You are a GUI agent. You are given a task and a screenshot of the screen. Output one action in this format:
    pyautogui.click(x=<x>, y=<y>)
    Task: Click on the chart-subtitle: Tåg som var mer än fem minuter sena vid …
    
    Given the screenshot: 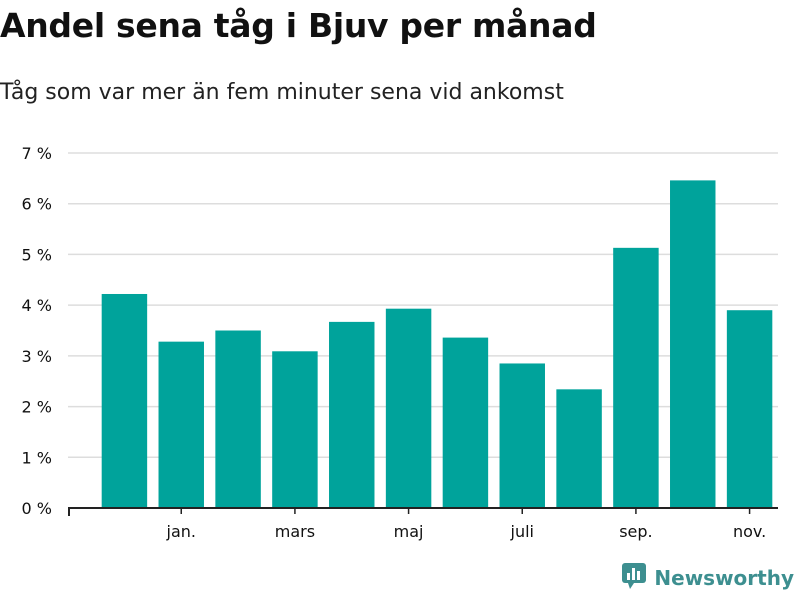 What is the action you would take?
    pyautogui.click(x=282, y=92)
    